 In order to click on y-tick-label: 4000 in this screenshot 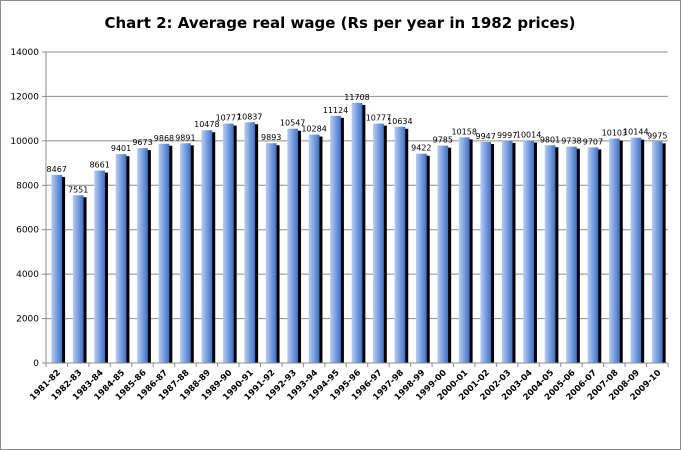, I will do `click(27, 275)`.